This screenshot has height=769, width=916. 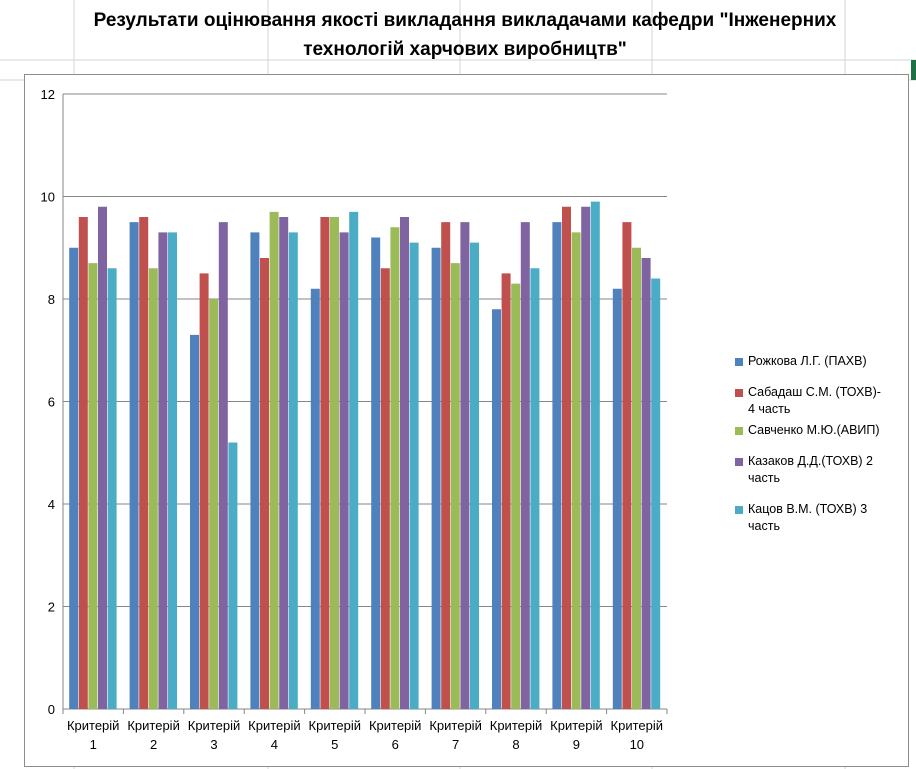 What do you see at coordinates (465, 49) in the screenshot?
I see `chart-title-line: технологій харчових виробництв"` at bounding box center [465, 49].